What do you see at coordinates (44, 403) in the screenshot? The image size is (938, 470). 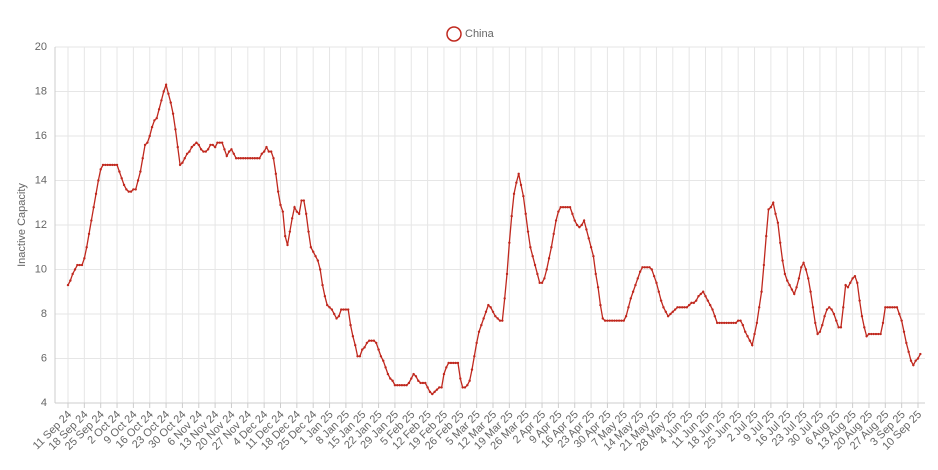 I see `y-tick-label: 4` at bounding box center [44, 403].